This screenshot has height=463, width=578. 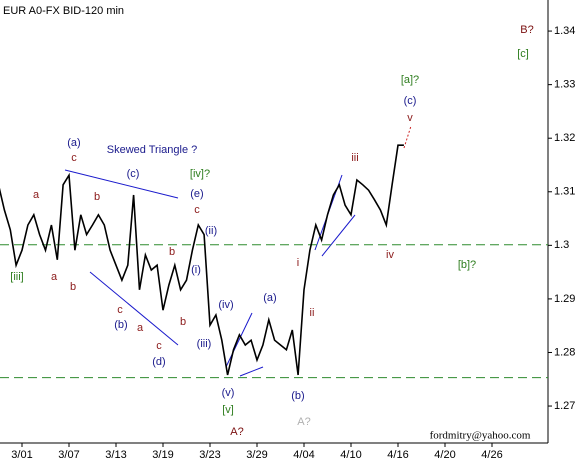 What do you see at coordinates (410, 118) in the screenshot?
I see `wave-label: v` at bounding box center [410, 118].